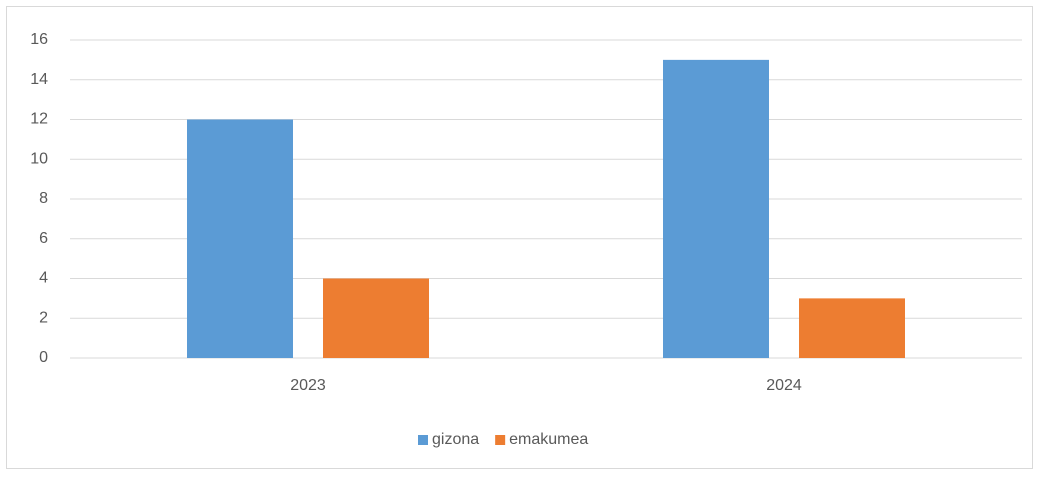  I want to click on legend-label: emakumea, so click(548, 439).